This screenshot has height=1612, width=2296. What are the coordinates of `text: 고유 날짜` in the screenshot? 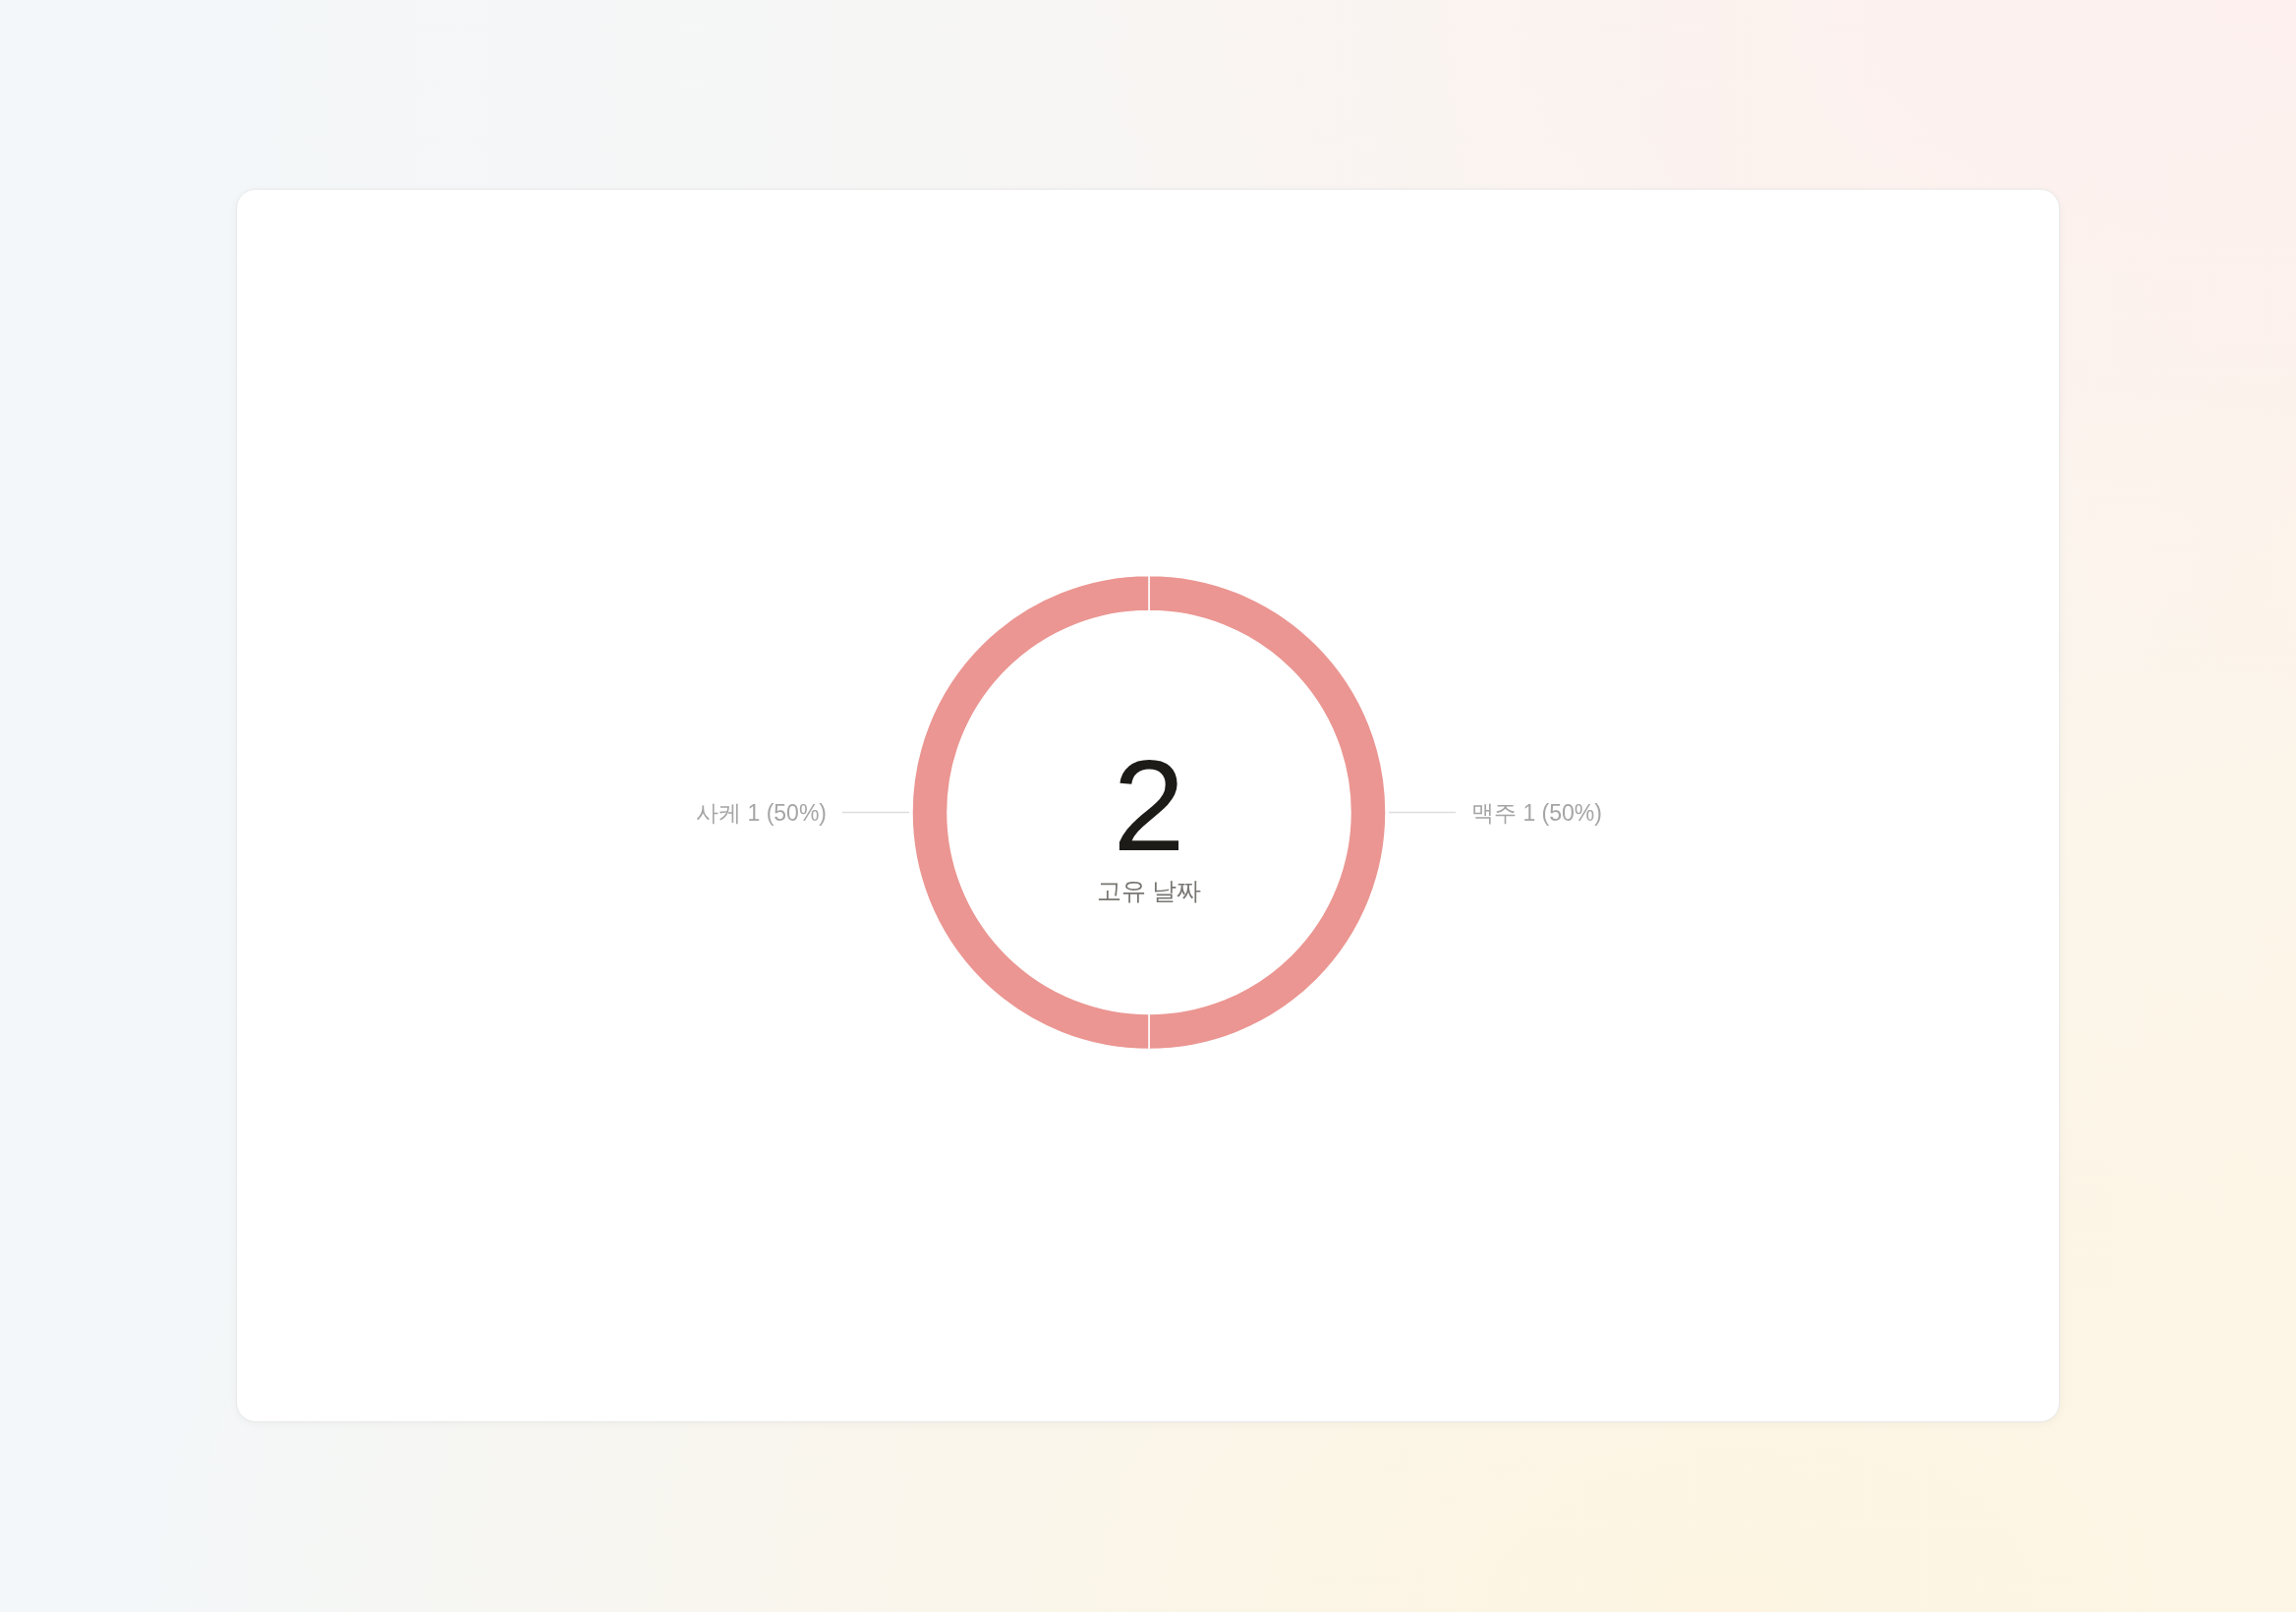 It's located at (1149, 890).